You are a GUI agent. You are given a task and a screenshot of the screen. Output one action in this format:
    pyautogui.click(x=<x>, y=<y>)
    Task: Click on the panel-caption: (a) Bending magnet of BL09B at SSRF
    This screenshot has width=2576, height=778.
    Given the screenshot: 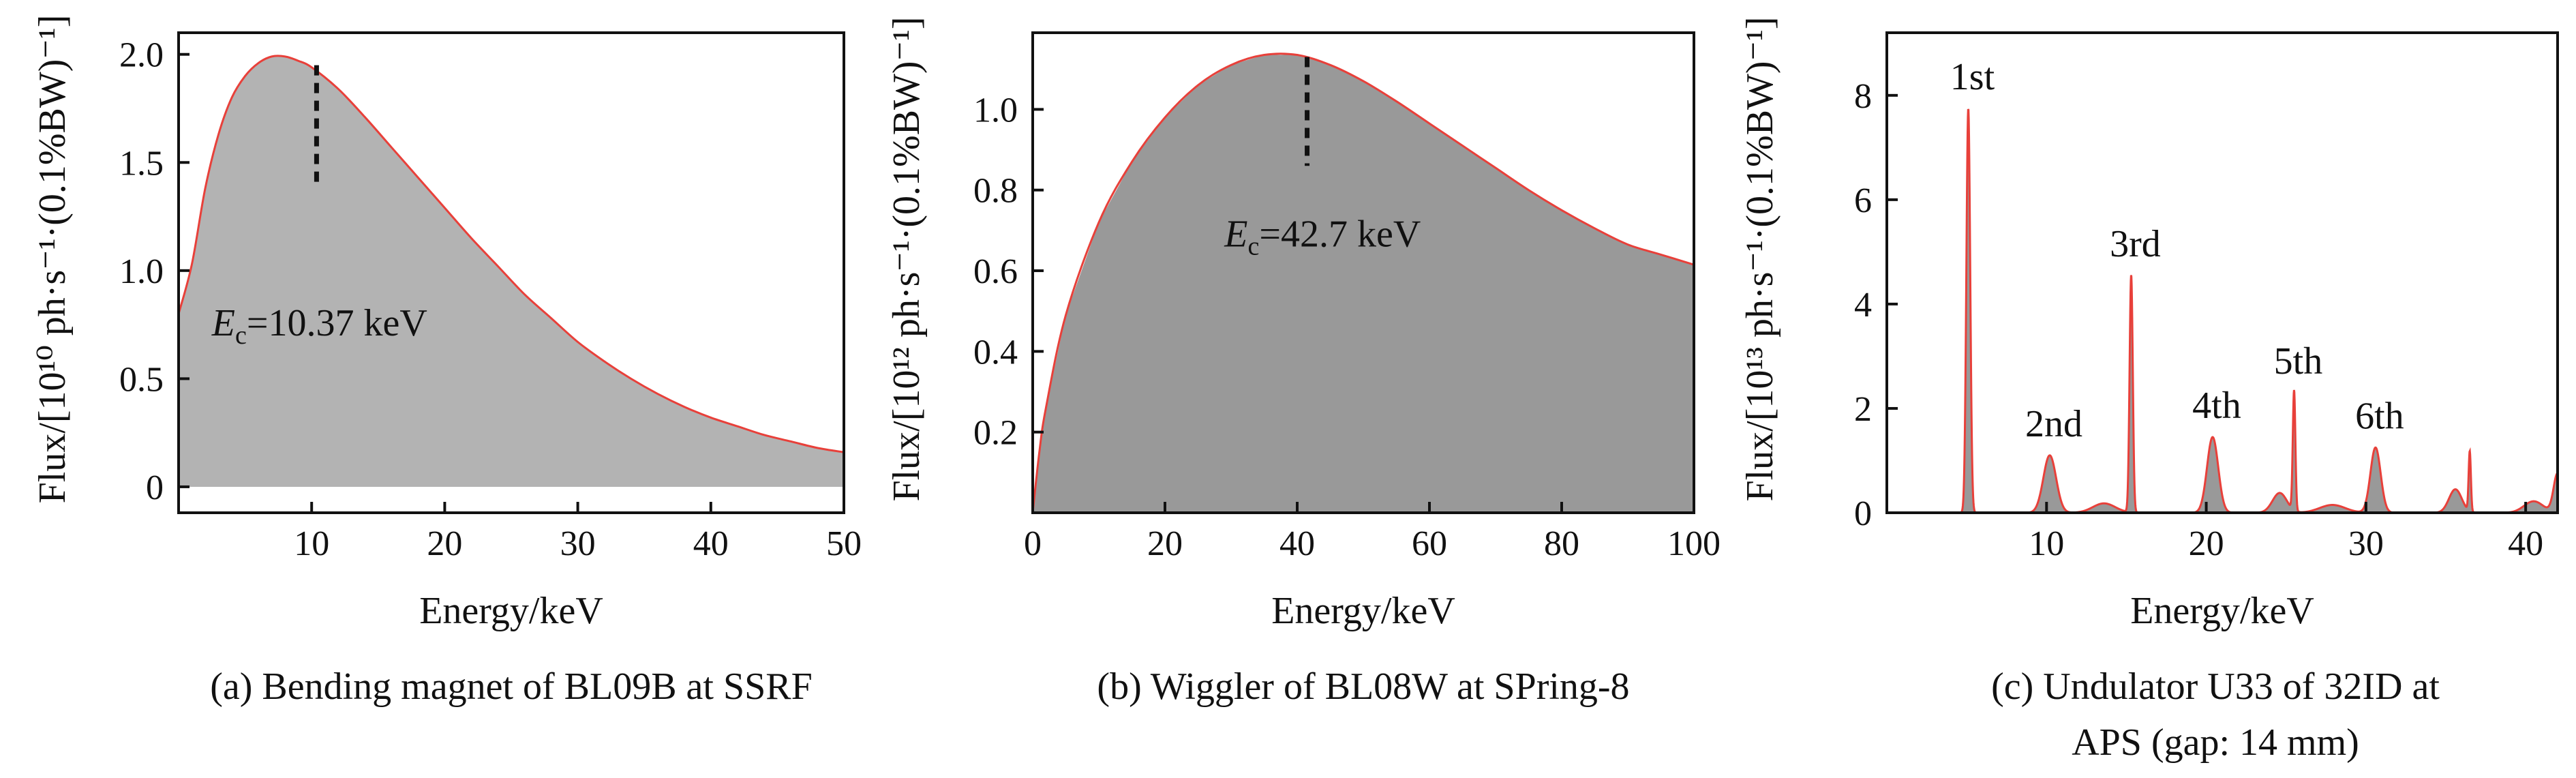 What is the action you would take?
    pyautogui.click(x=512, y=686)
    